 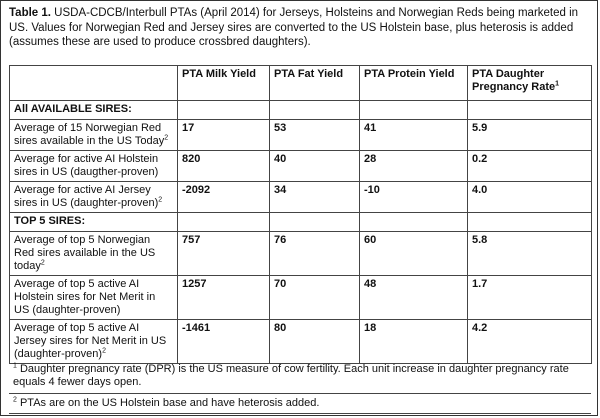 I want to click on header-blank, so click(x=93, y=83).